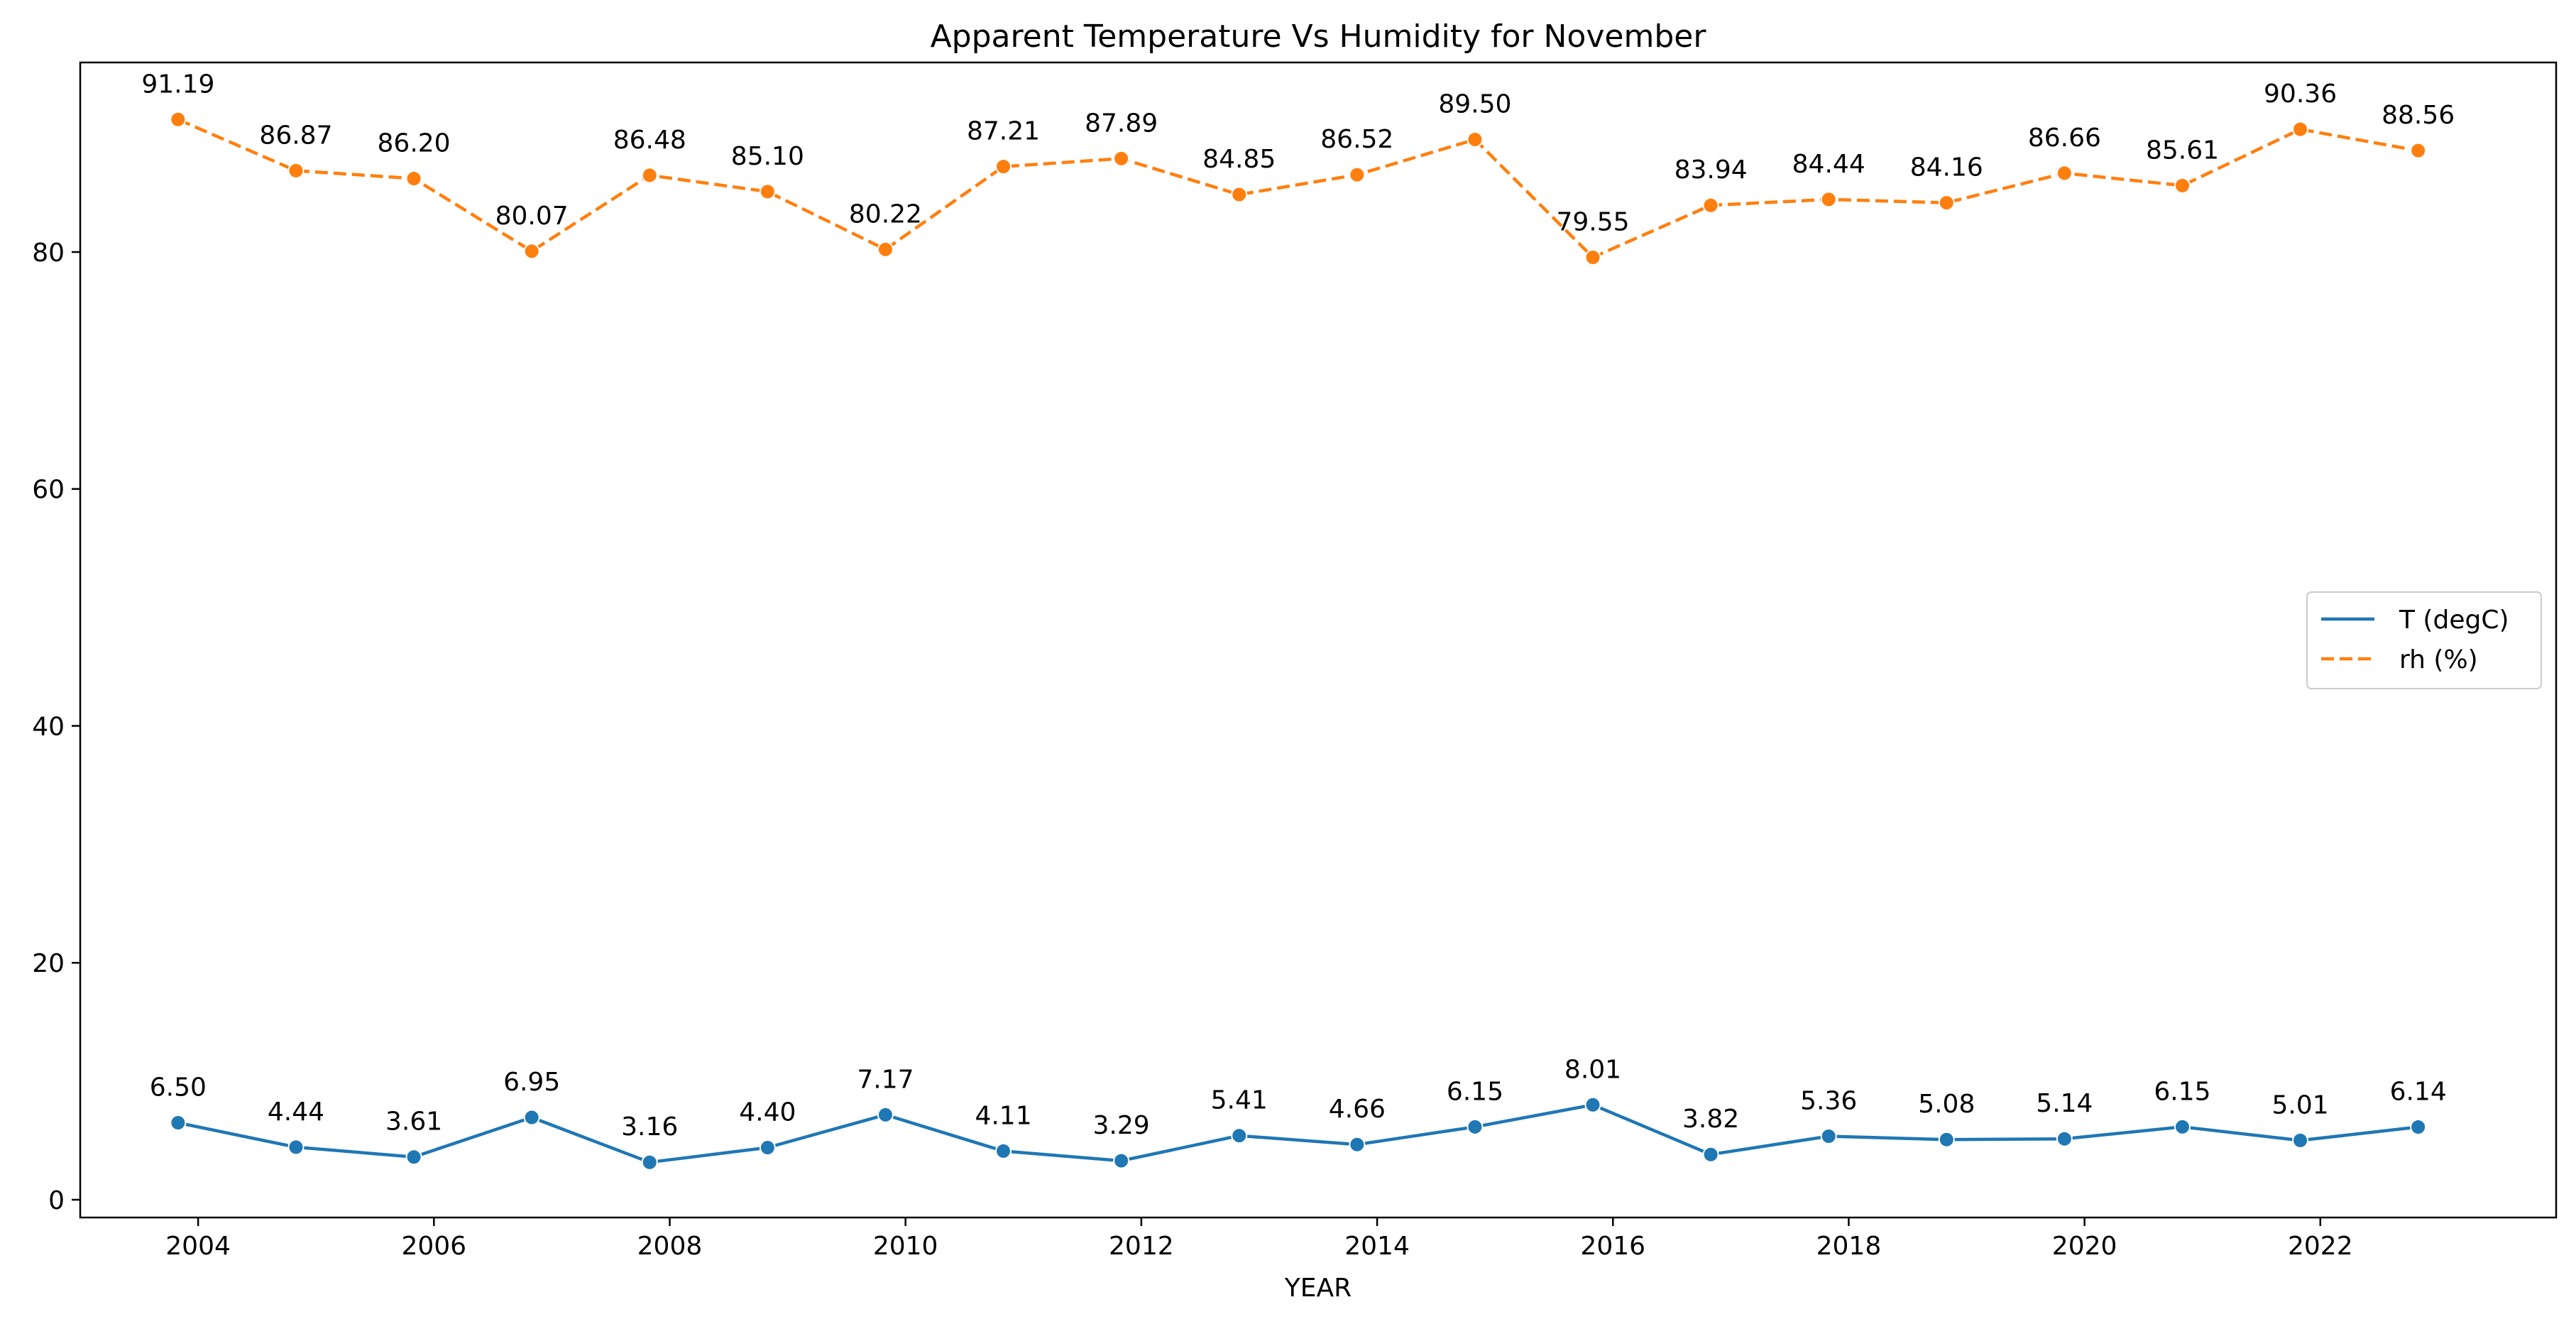 The image size is (2576, 1324). What do you see at coordinates (1592, 222) in the screenshot?
I see `series-1-data-label: 79.55` at bounding box center [1592, 222].